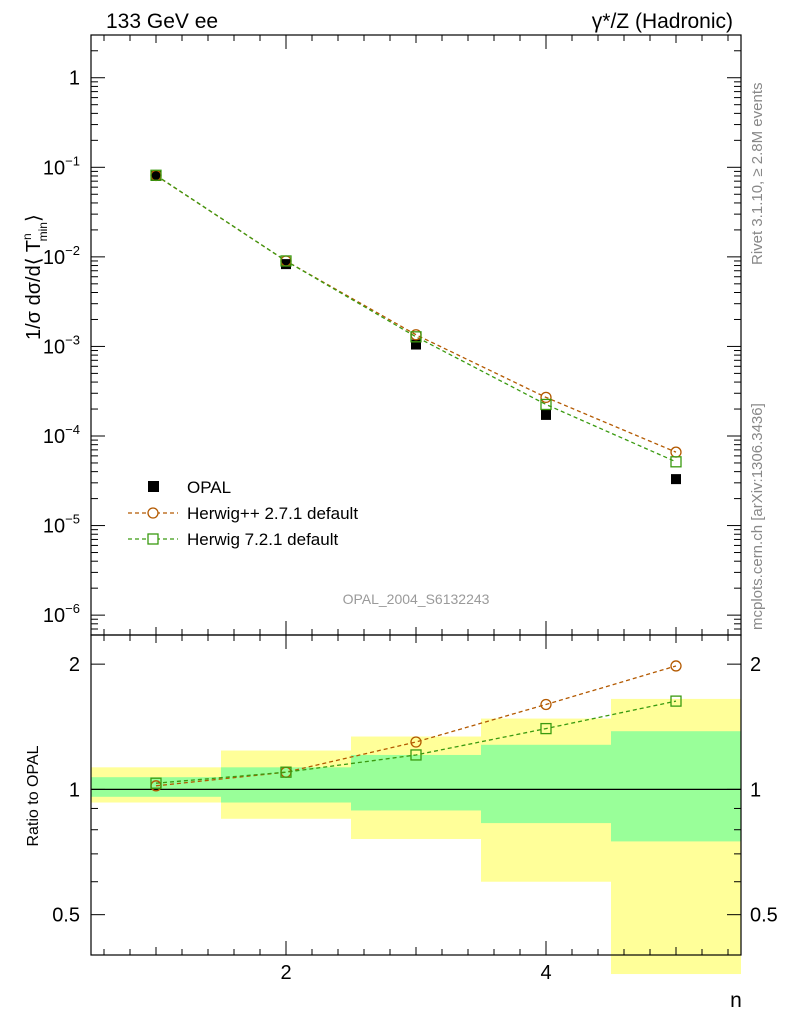 Image resolution: width=786 pixels, height=1024 pixels. What do you see at coordinates (34, 218) in the screenshot?
I see `main-y-axis-label-tail: ⟩` at bounding box center [34, 218].